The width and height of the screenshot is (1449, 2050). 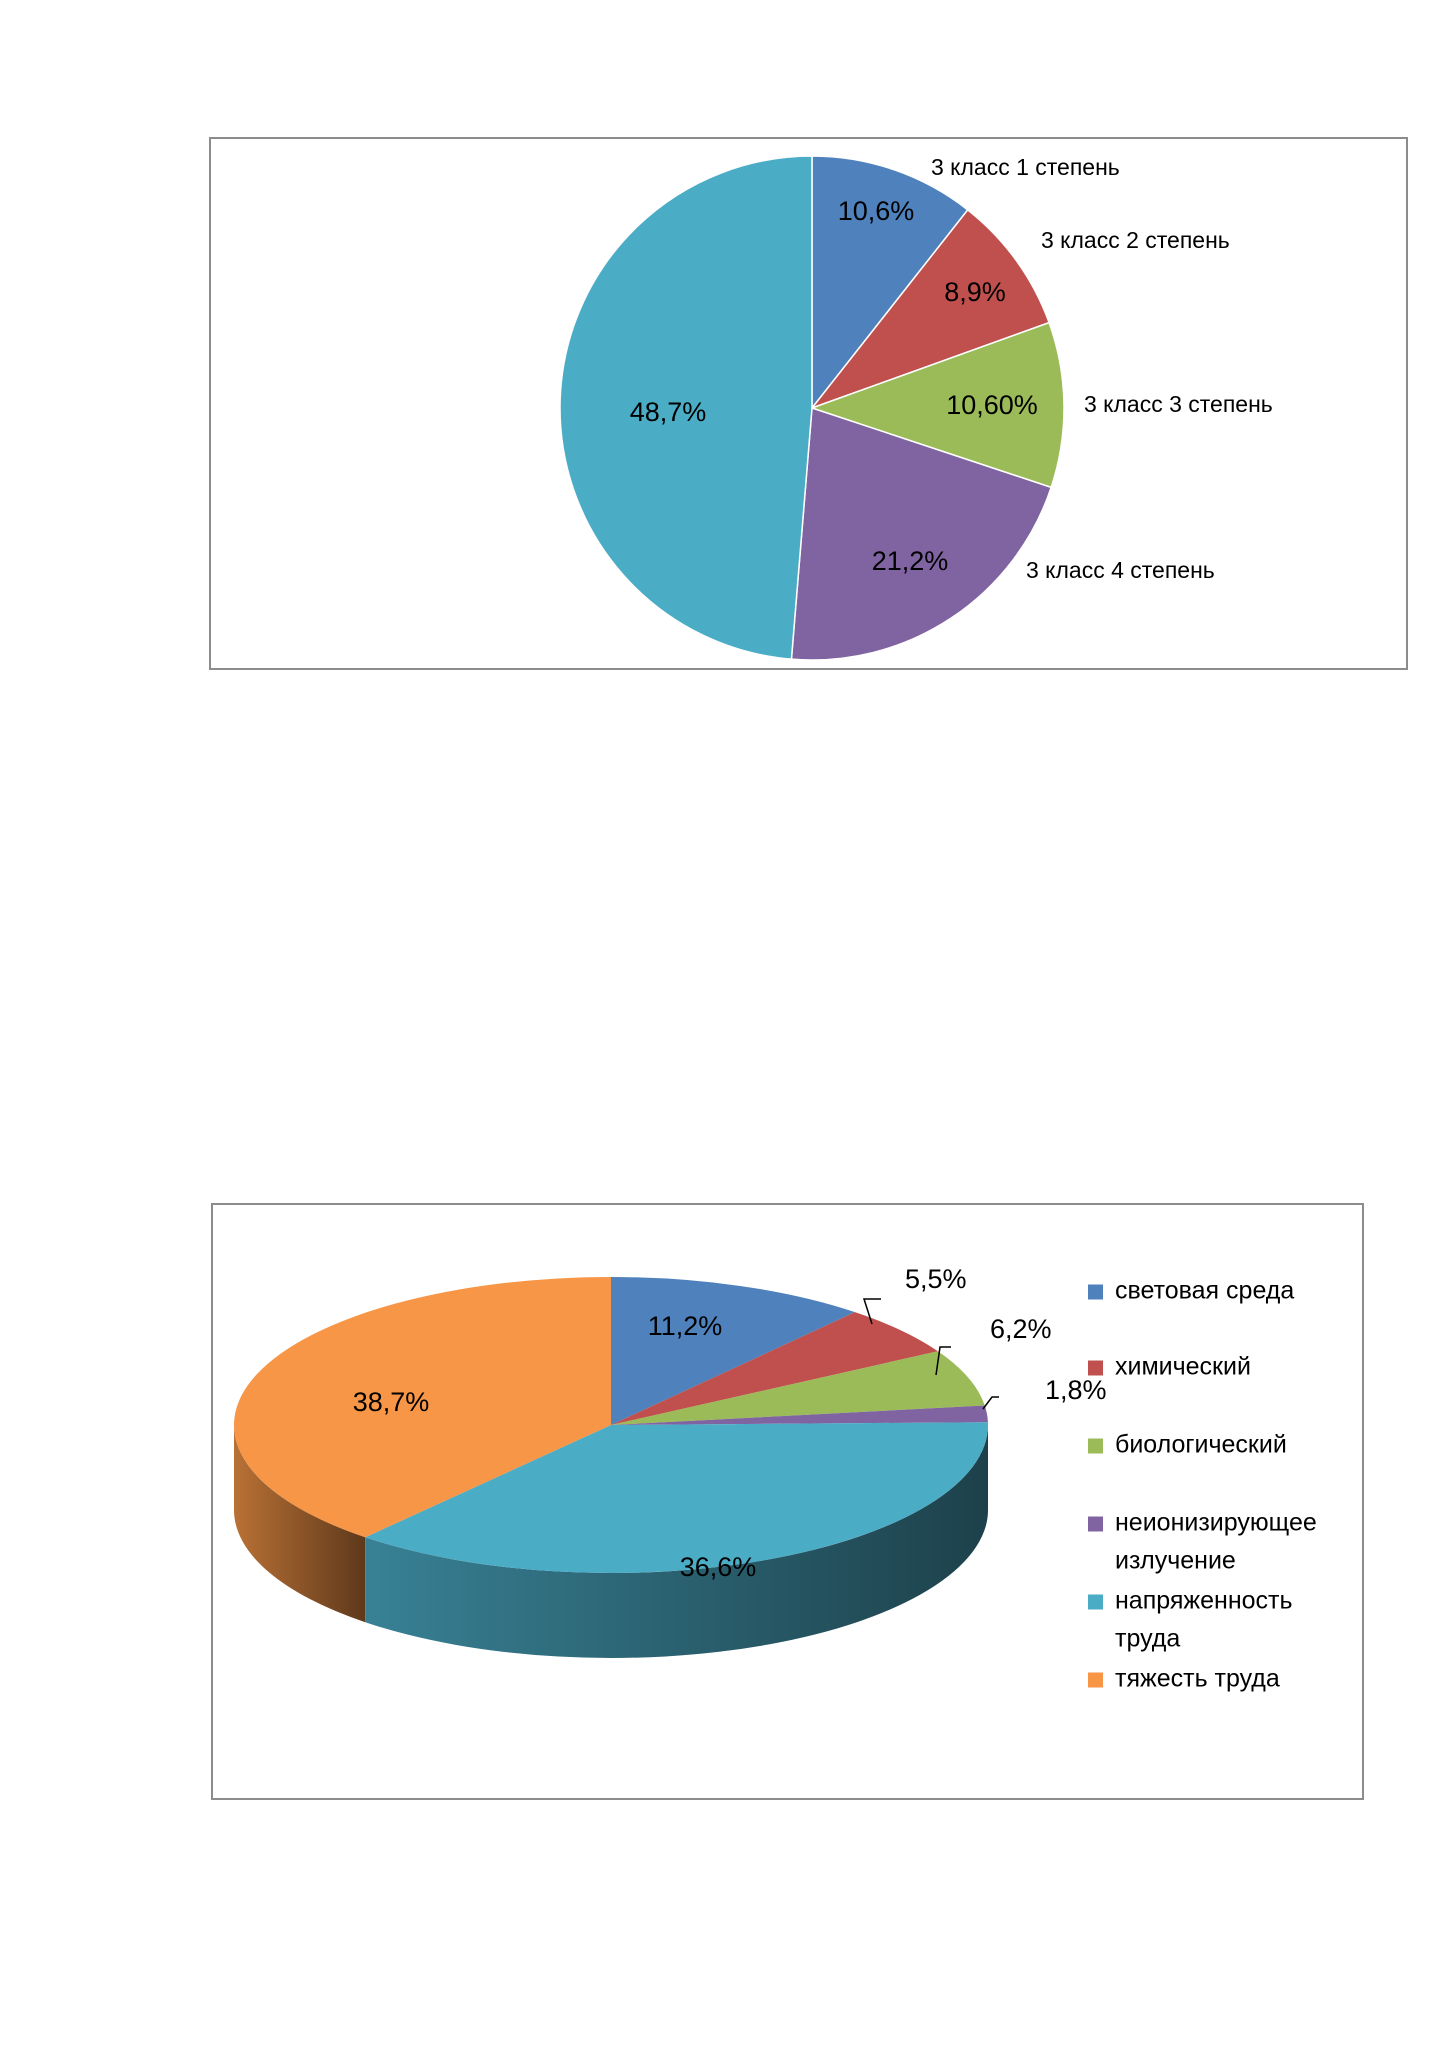 I want to click on data-label-1: 10,6%, so click(x=876, y=211).